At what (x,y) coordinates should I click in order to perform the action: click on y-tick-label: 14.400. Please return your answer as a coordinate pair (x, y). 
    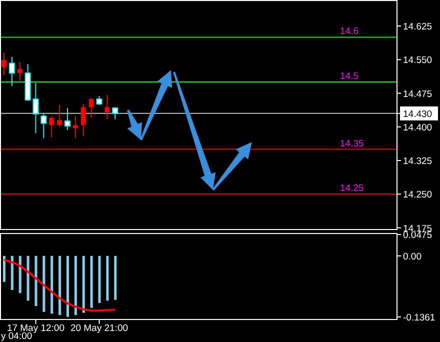
    Looking at the image, I should click on (417, 128).